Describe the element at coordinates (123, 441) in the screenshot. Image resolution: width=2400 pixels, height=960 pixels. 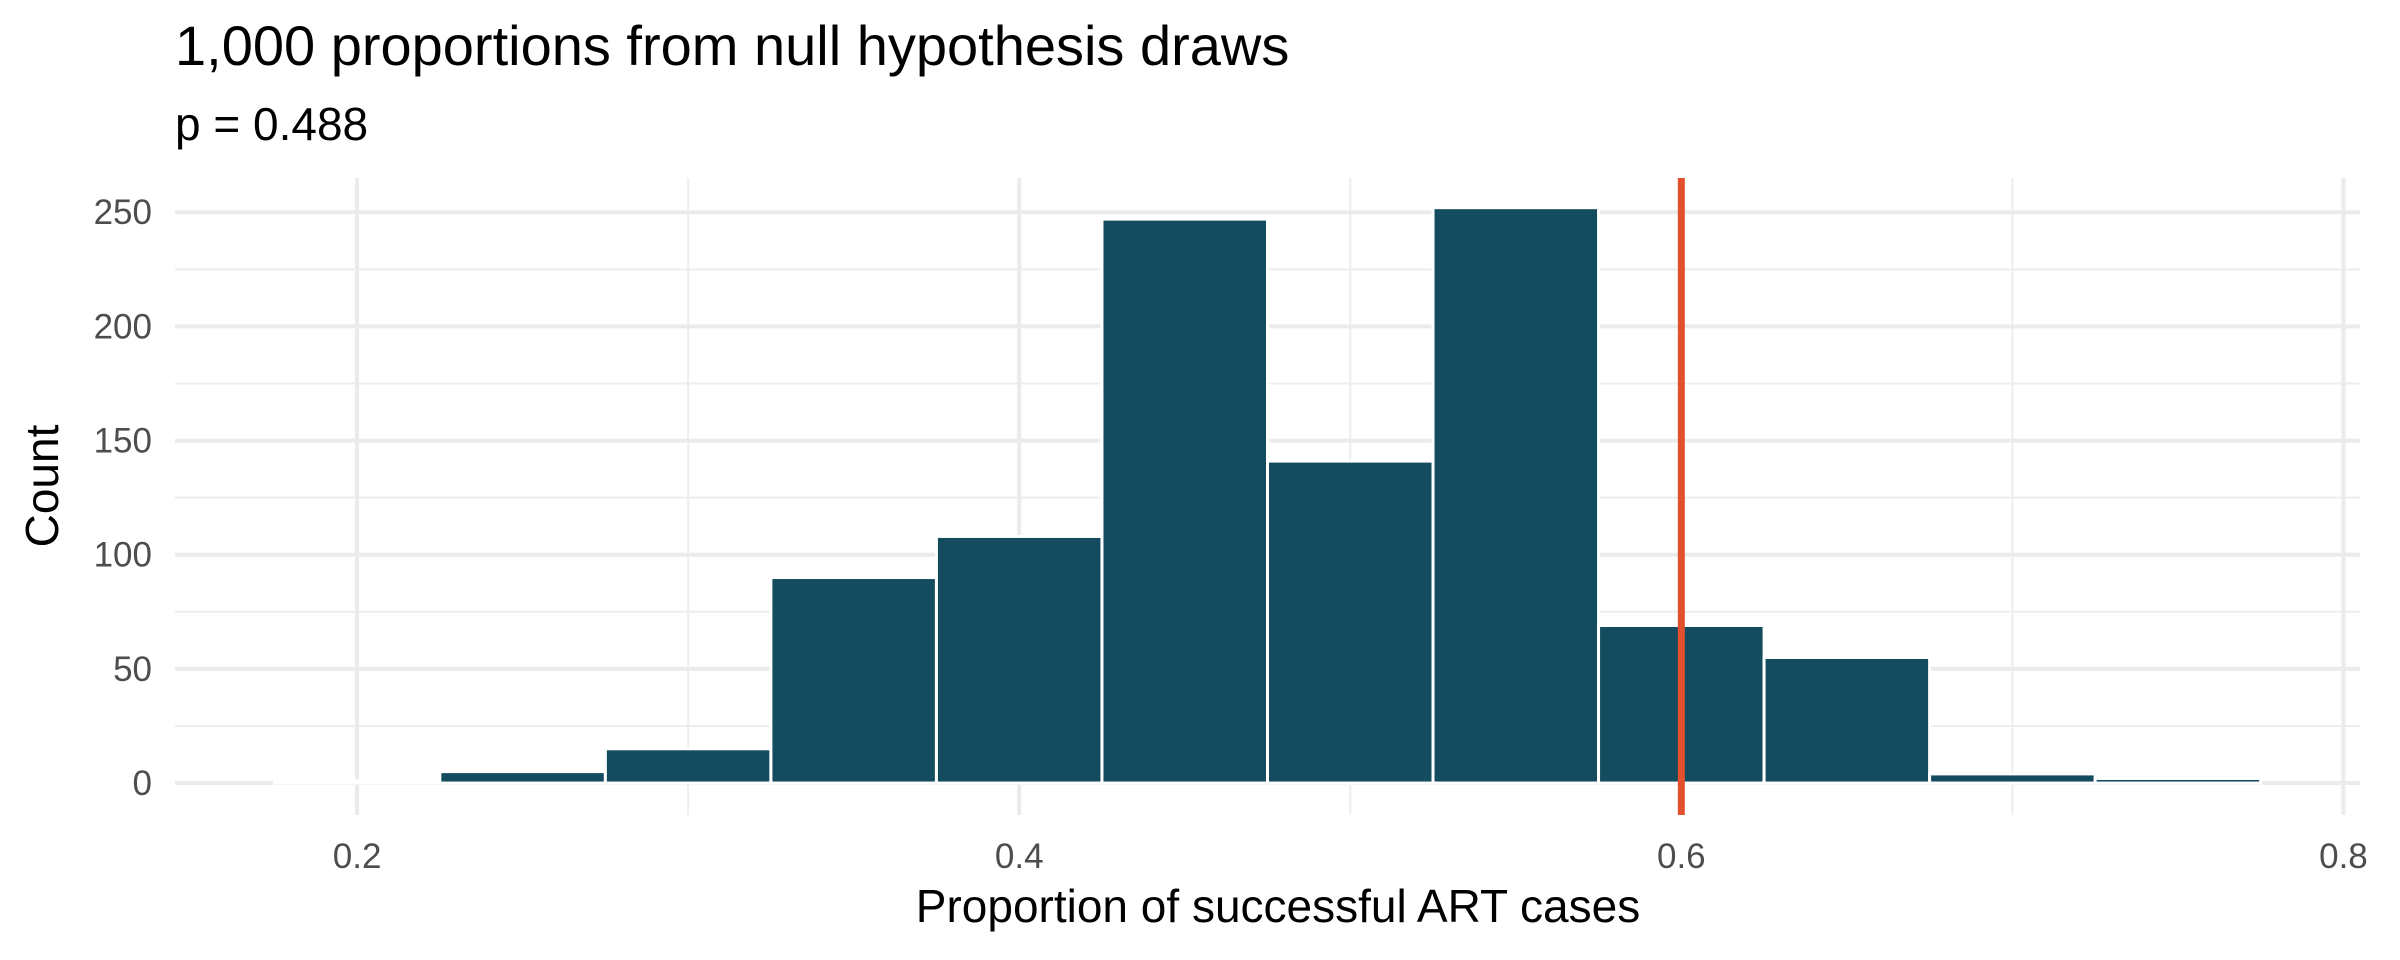
I see `y-tick-label: 150` at that location.